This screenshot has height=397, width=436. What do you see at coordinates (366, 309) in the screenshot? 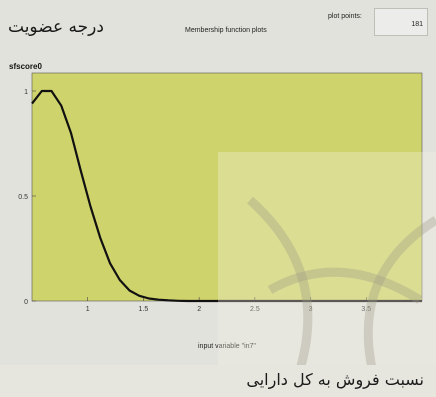
I see `x-tick-label: 3.5` at bounding box center [366, 309].